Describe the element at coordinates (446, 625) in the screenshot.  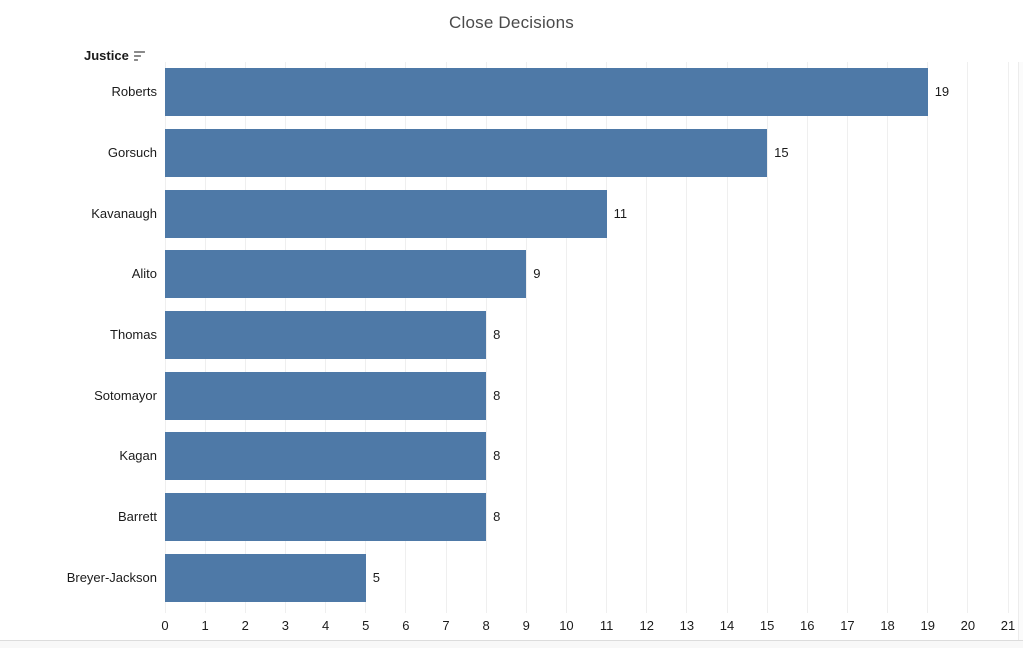
I see `axis-tick-label: 7` at that location.